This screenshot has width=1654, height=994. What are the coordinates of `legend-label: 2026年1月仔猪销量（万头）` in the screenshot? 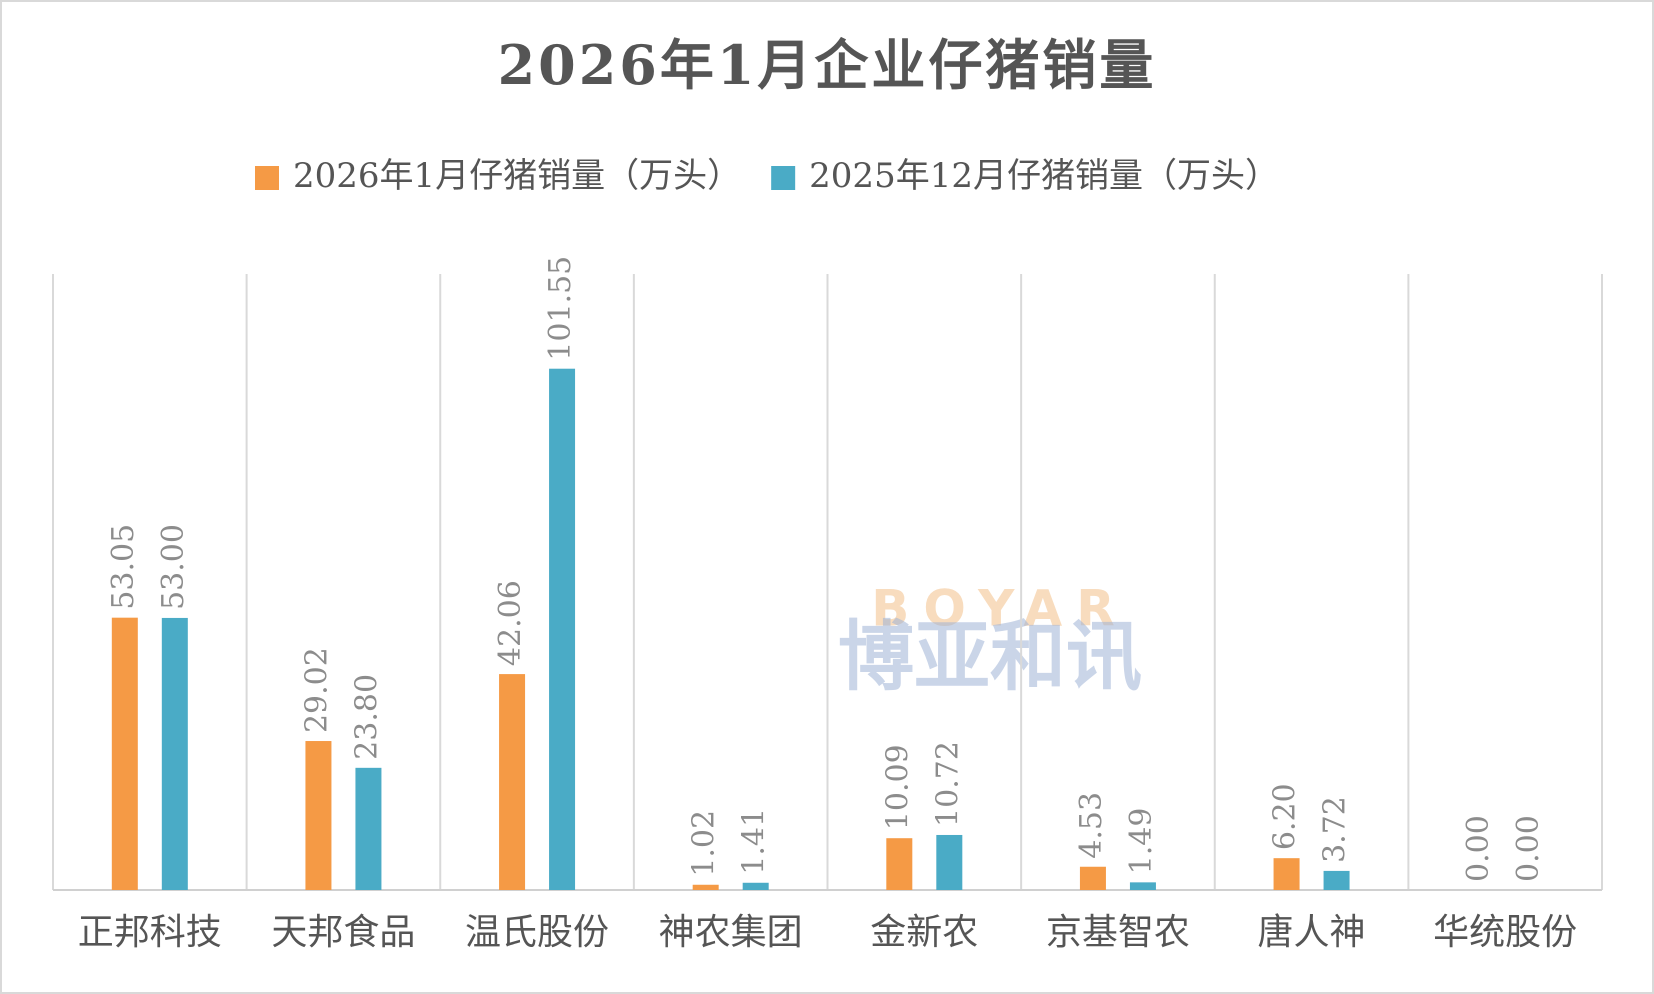 It's located at (517, 176).